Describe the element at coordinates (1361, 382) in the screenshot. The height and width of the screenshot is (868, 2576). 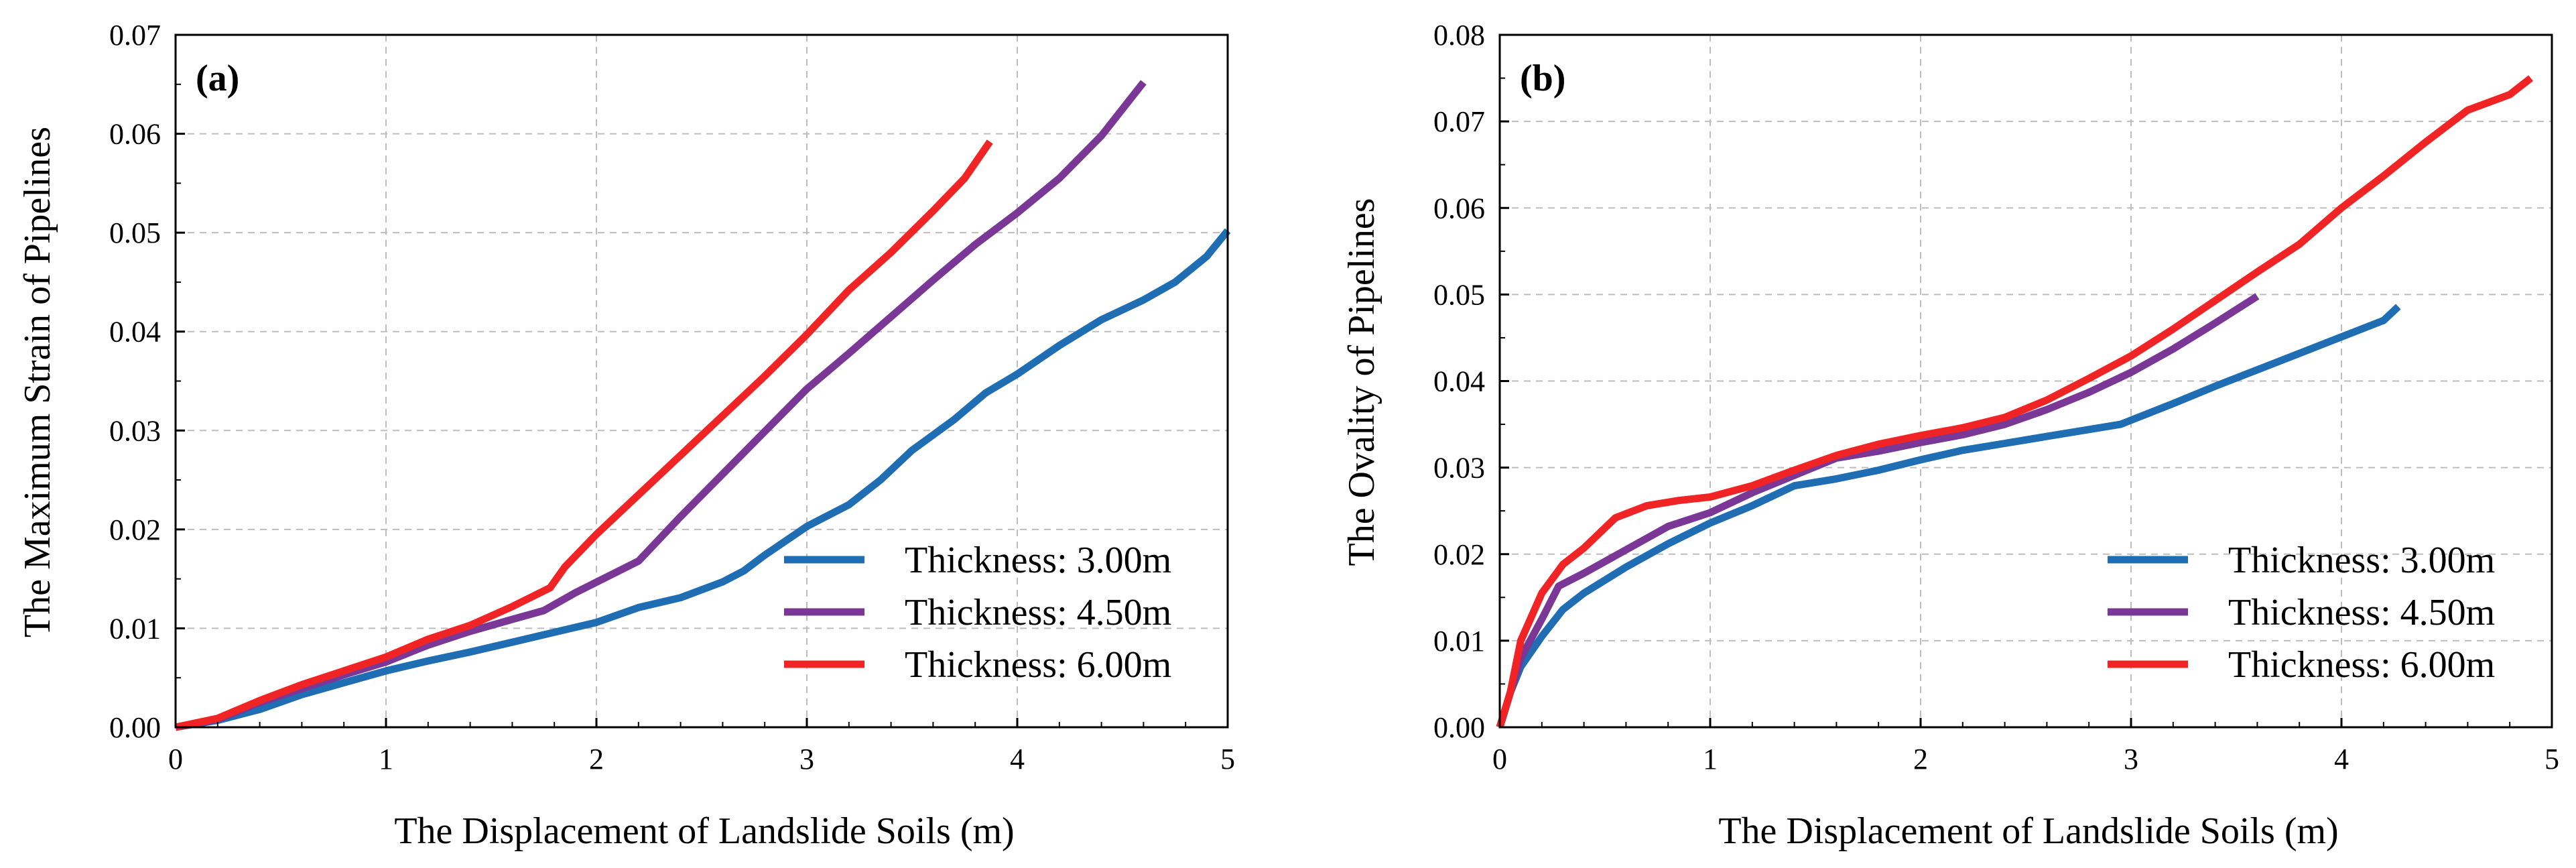
I see `y-axis-label-b: The Ovality of Pipelines` at that location.